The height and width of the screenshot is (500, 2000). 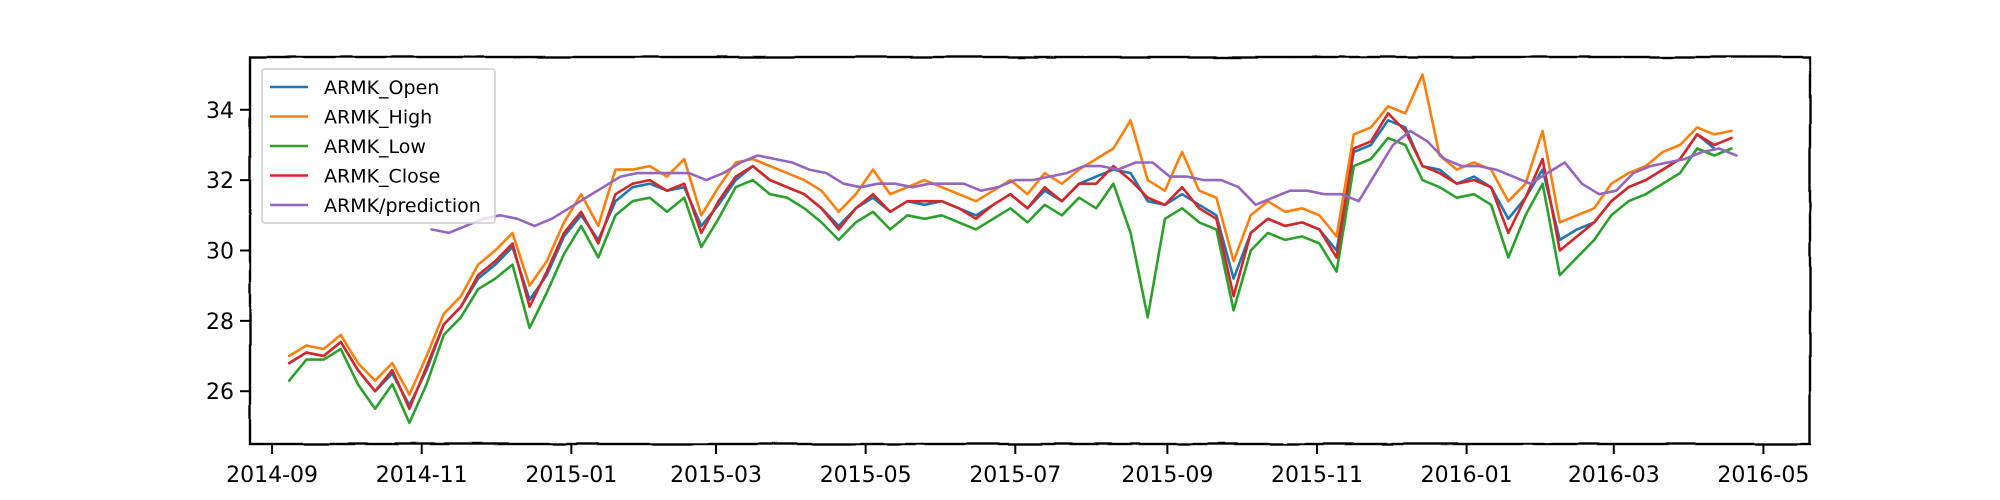 I want to click on x-tick-label: 2016-03, so click(x=1614, y=475).